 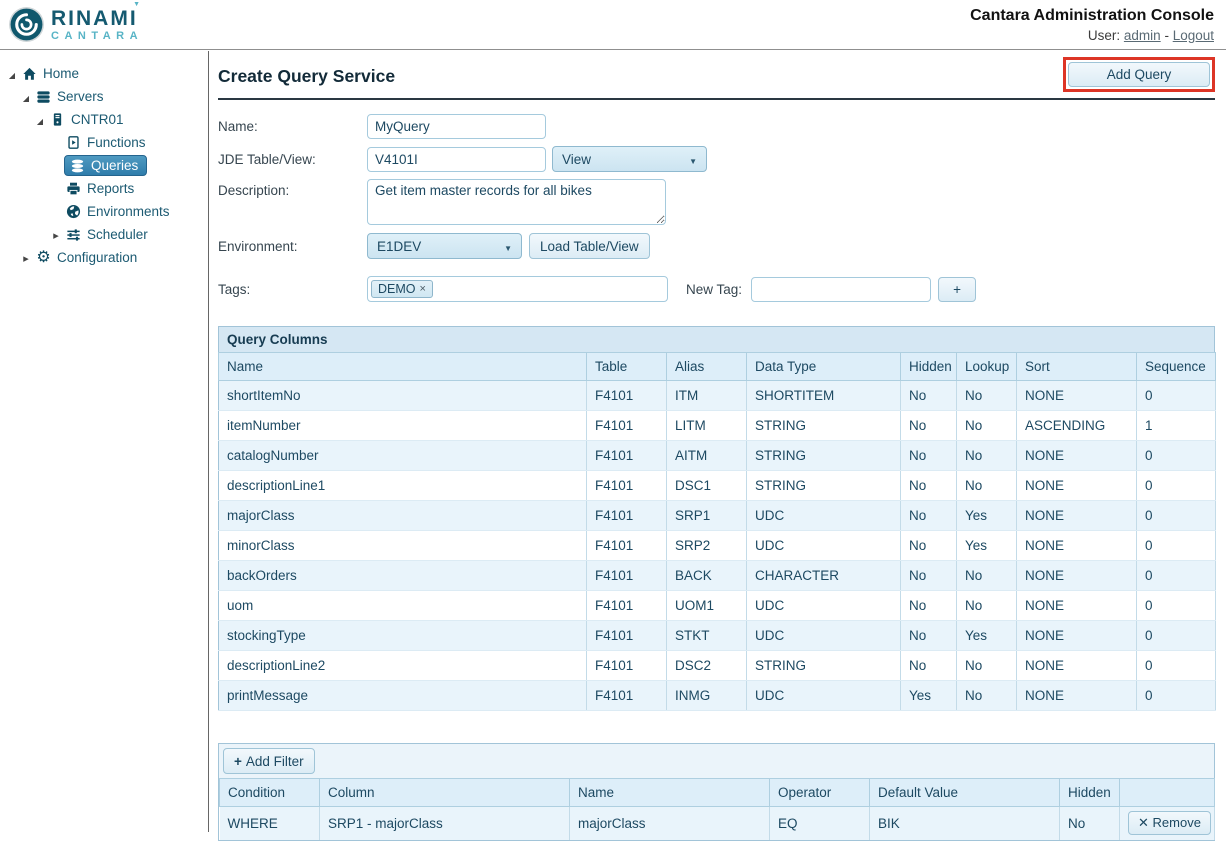 What do you see at coordinates (706, 575) in the screenshot?
I see `column-alias-cell: BACK` at bounding box center [706, 575].